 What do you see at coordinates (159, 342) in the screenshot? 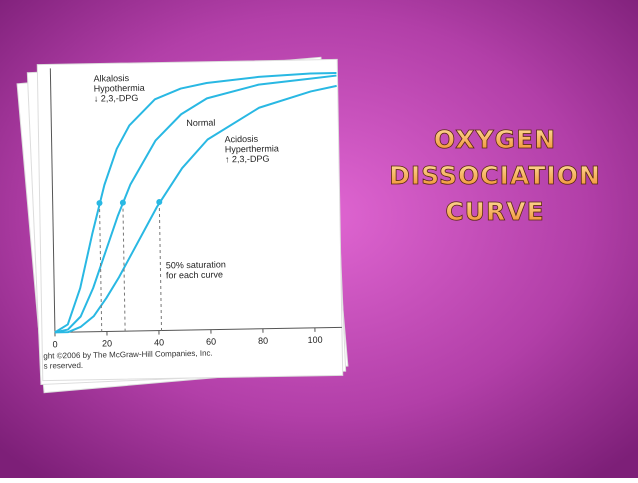
I see `x-tick-label: 40` at bounding box center [159, 342].